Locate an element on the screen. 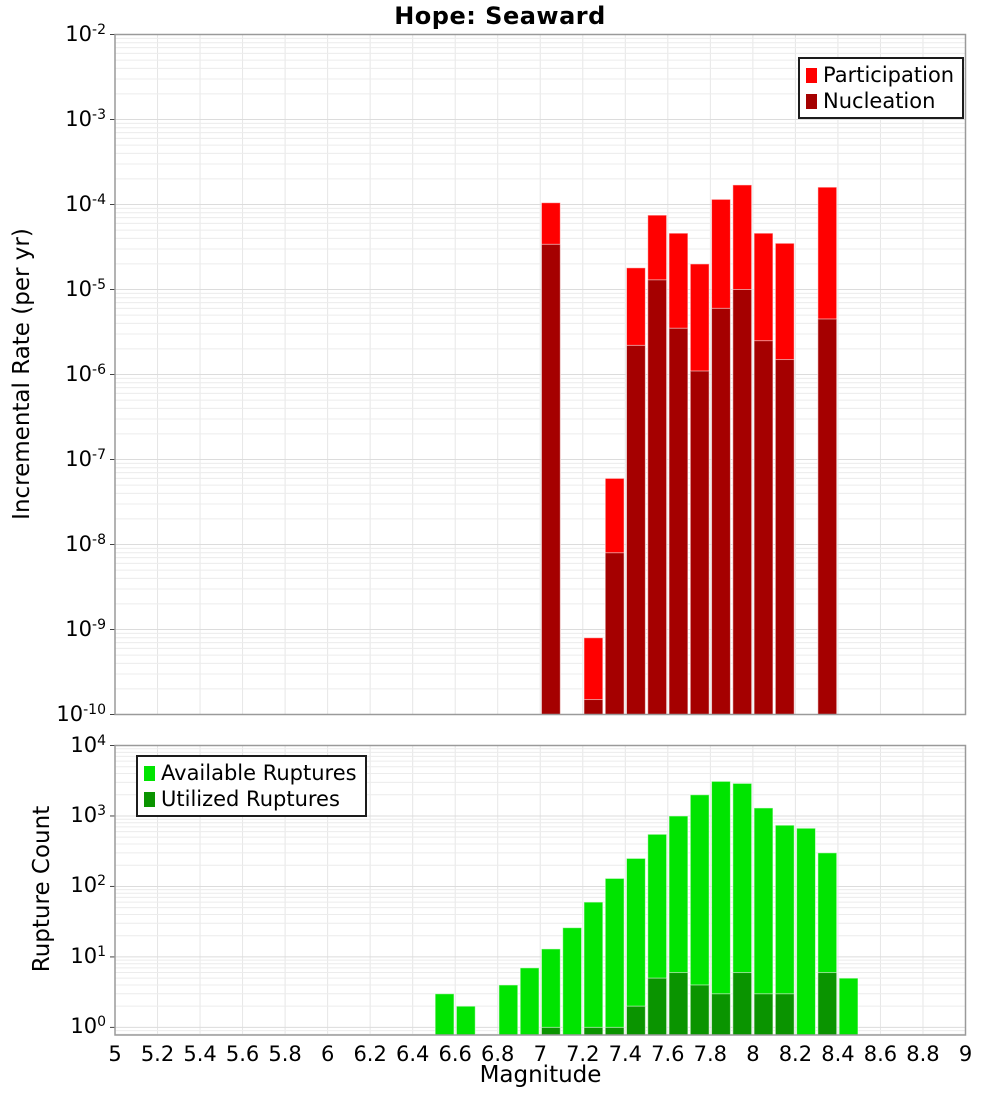  x-tick-label: 6.8 is located at coordinates (498, 1054).